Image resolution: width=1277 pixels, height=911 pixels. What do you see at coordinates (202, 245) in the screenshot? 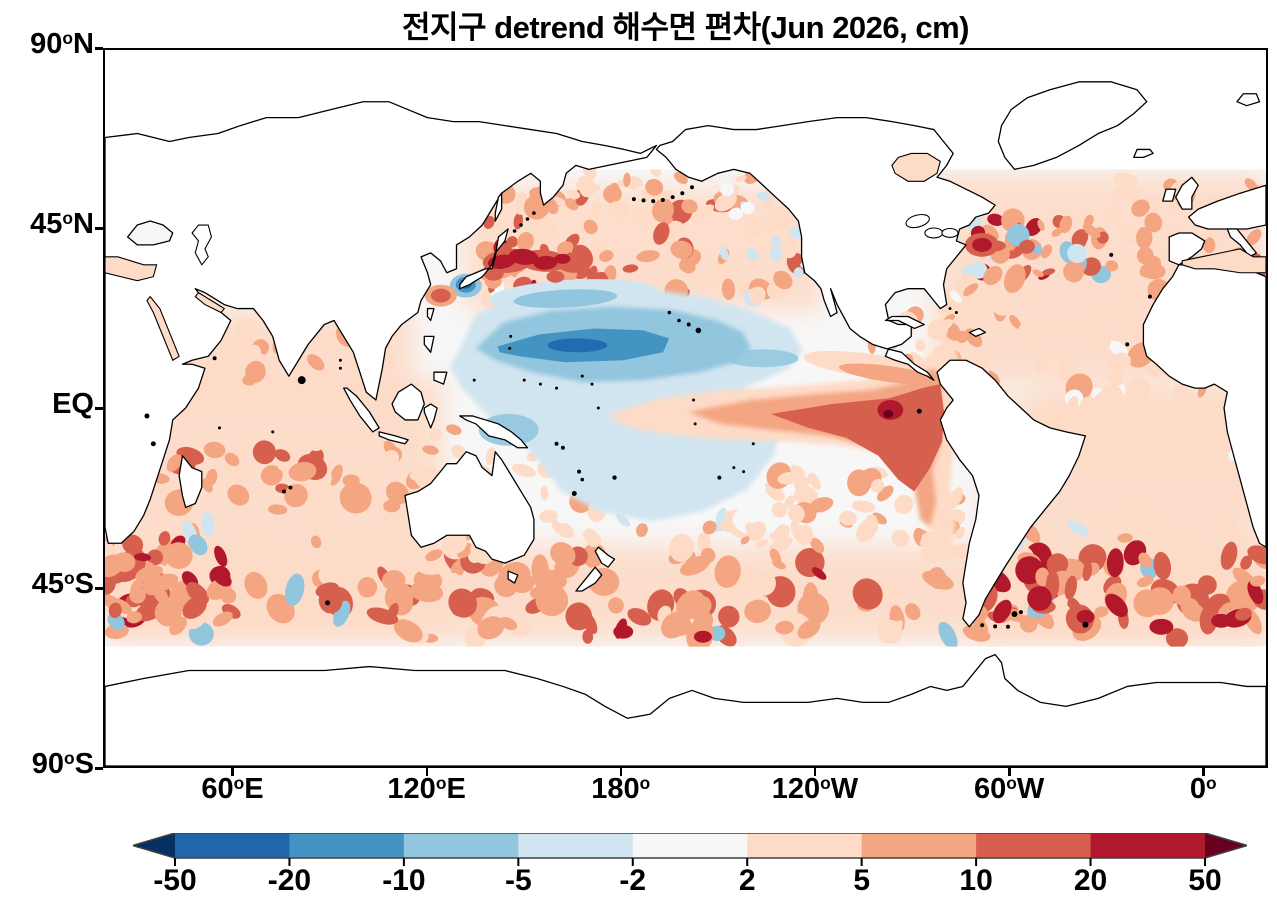
I see `caspian-sea` at bounding box center [202, 245].